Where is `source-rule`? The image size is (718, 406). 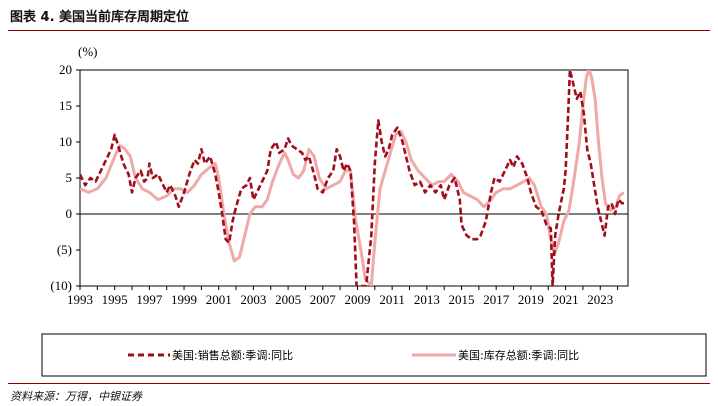
source-rule is located at coordinates (359, 383).